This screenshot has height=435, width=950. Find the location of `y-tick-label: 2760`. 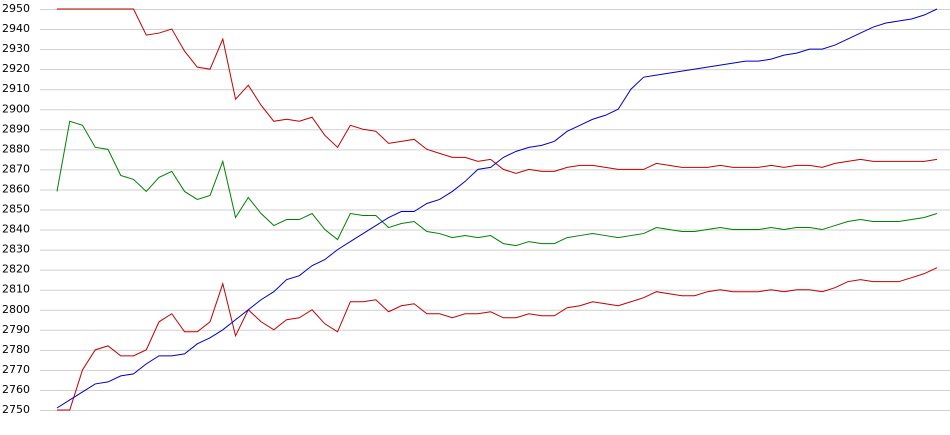

y-tick-label: 2760 is located at coordinates (16, 389).